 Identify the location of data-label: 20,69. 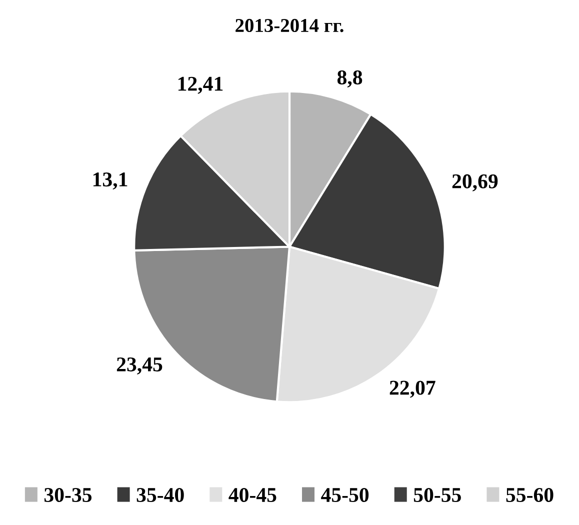
(475, 183).